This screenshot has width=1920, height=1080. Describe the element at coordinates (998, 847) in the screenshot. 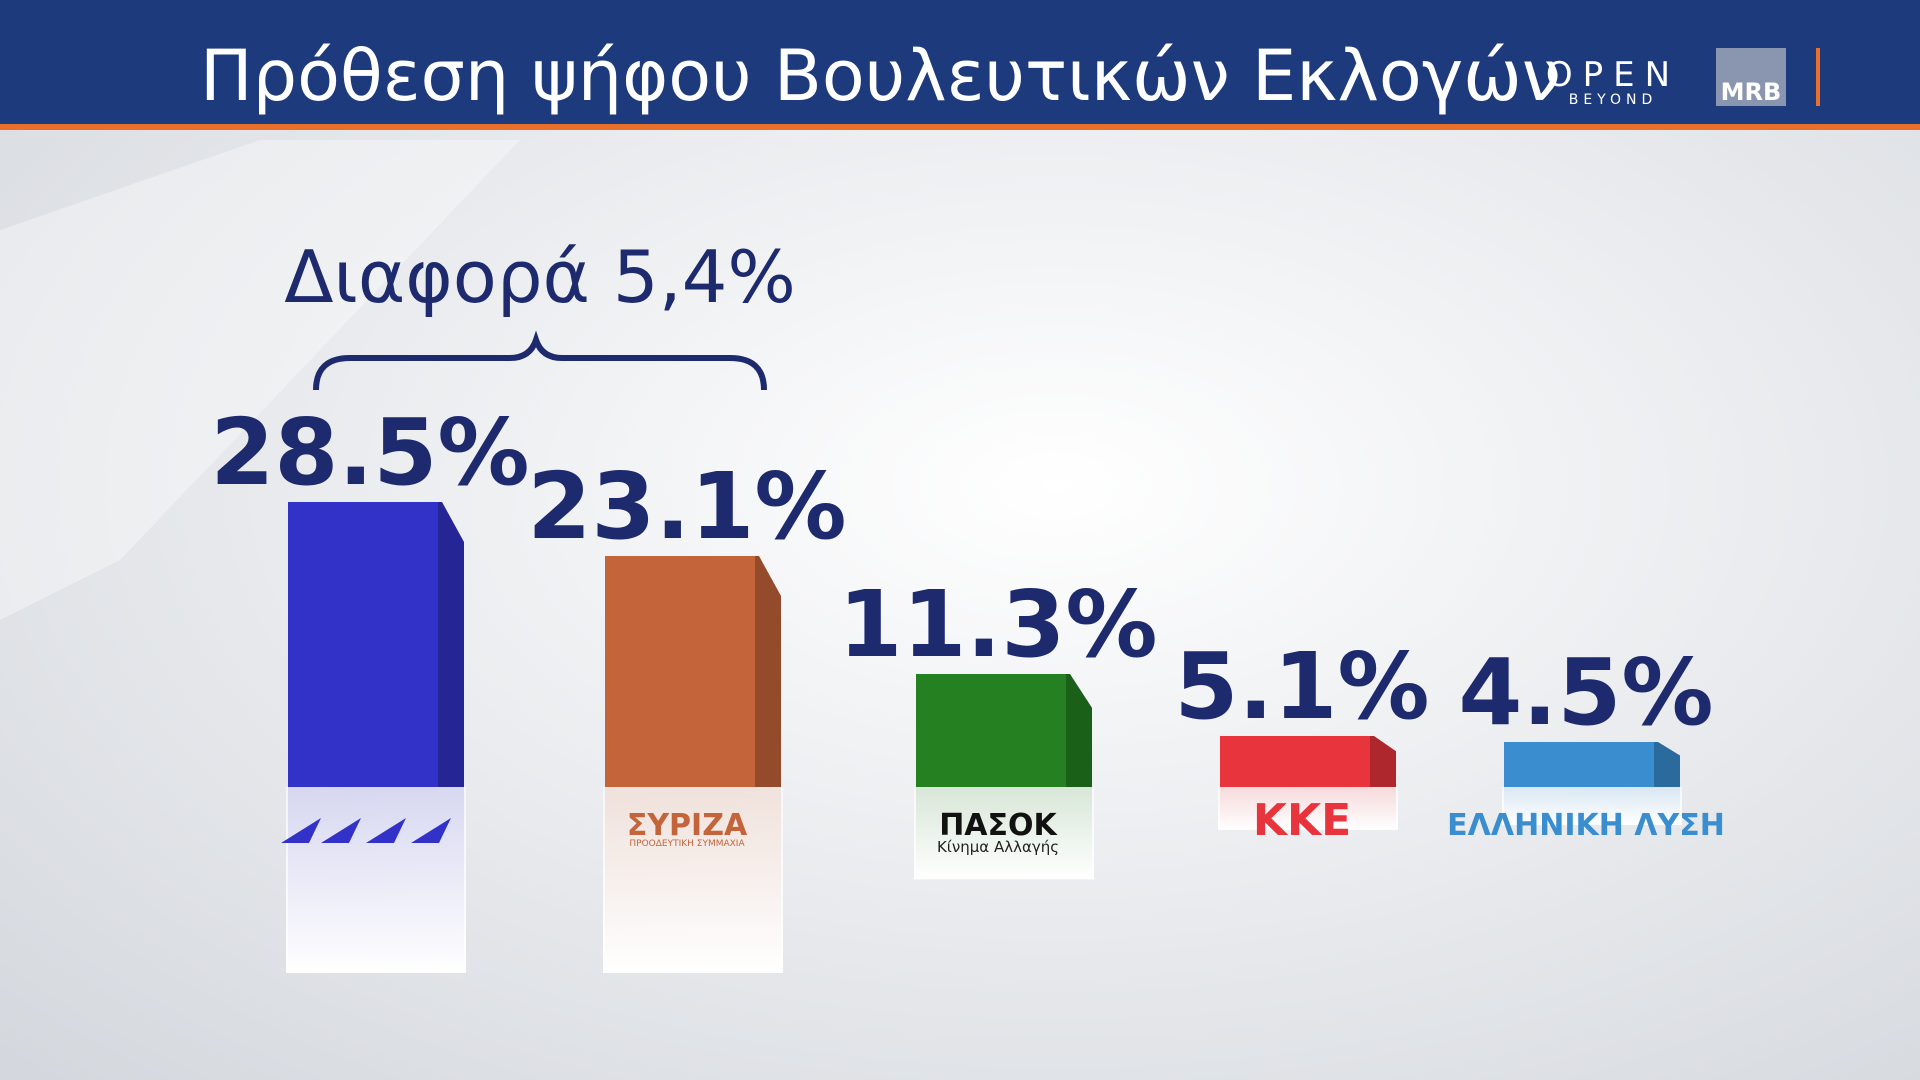

I see `category-sublabel: Κίνημα Αλλαγής` at that location.